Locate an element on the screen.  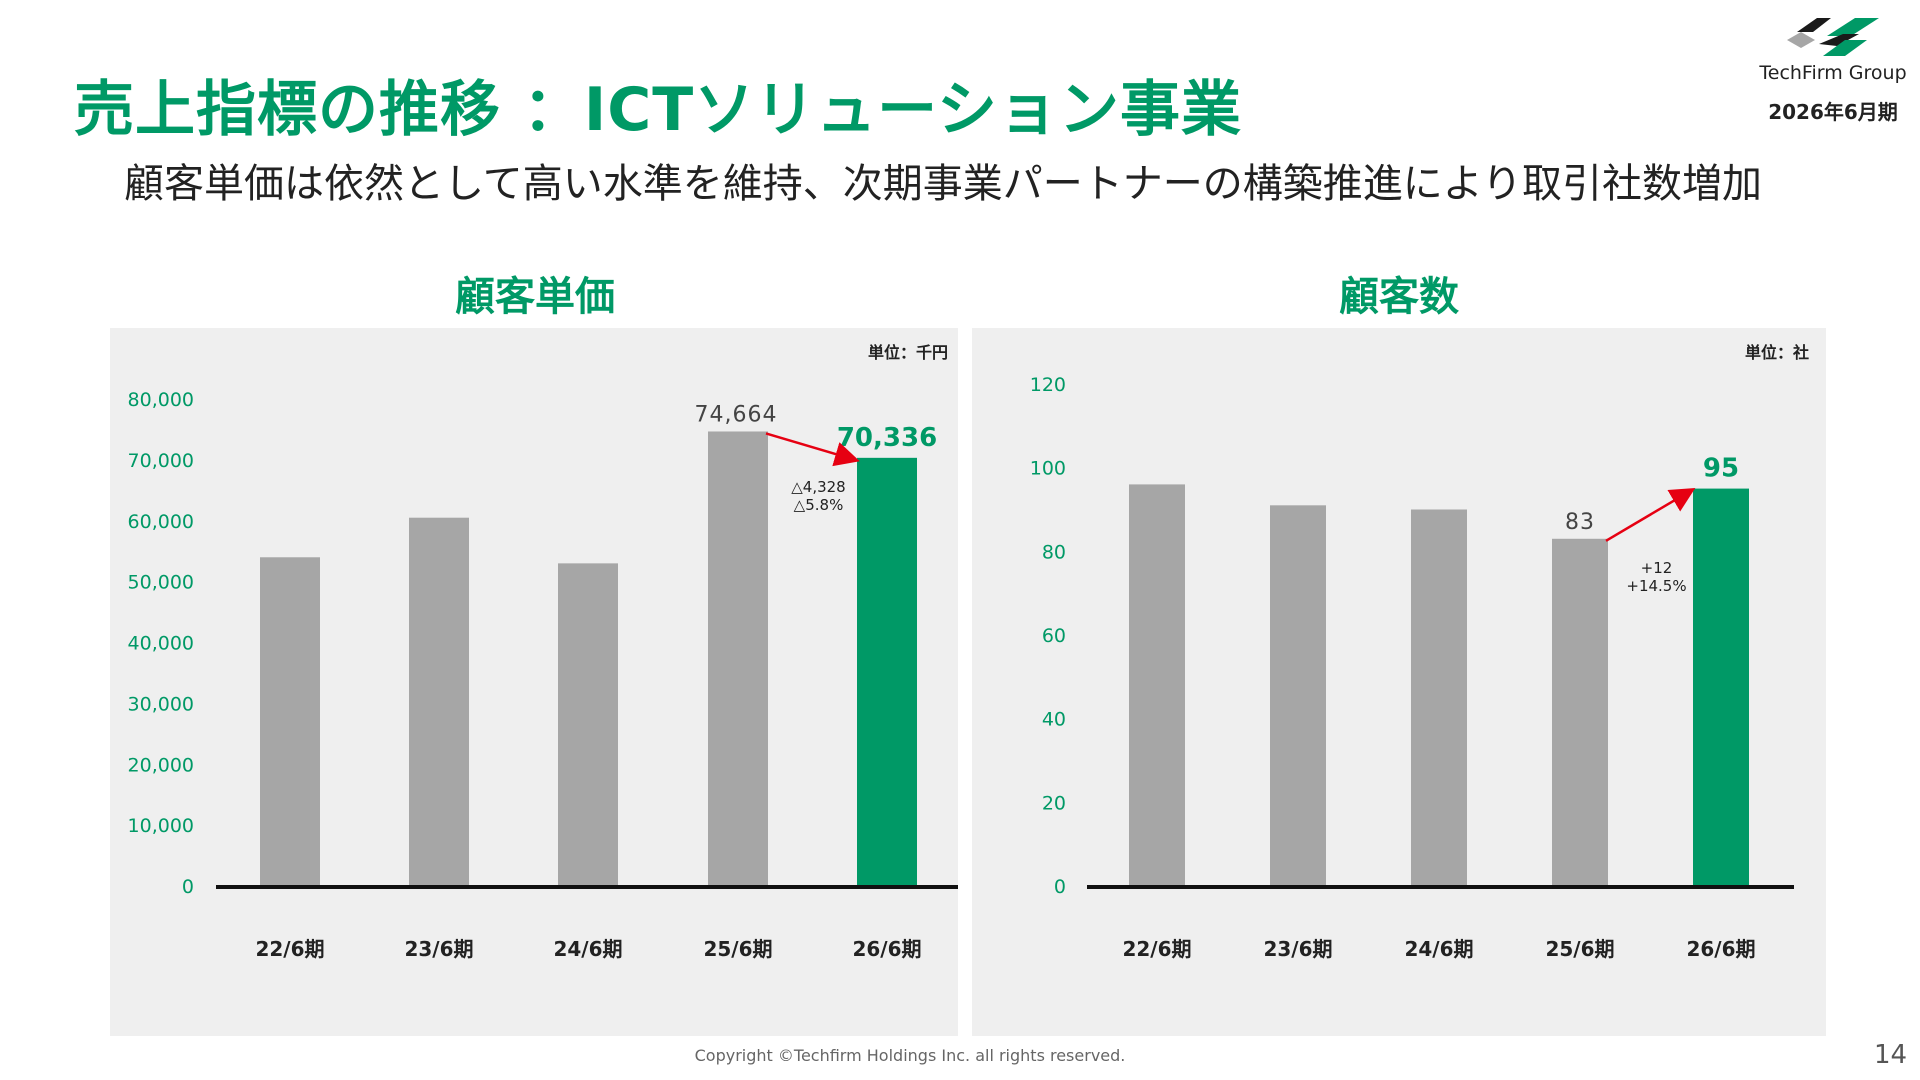
change-annotation: △4,328 is located at coordinates (818, 487).